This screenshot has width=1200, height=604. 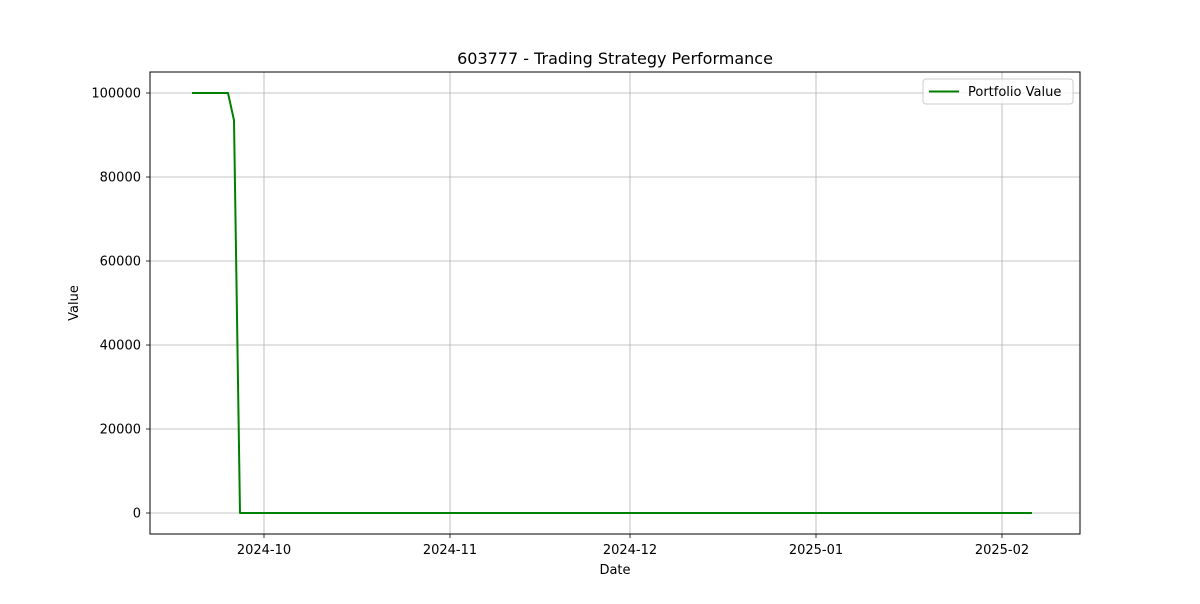 What do you see at coordinates (116, 94) in the screenshot?
I see `y-tick-label: 100000` at bounding box center [116, 94].